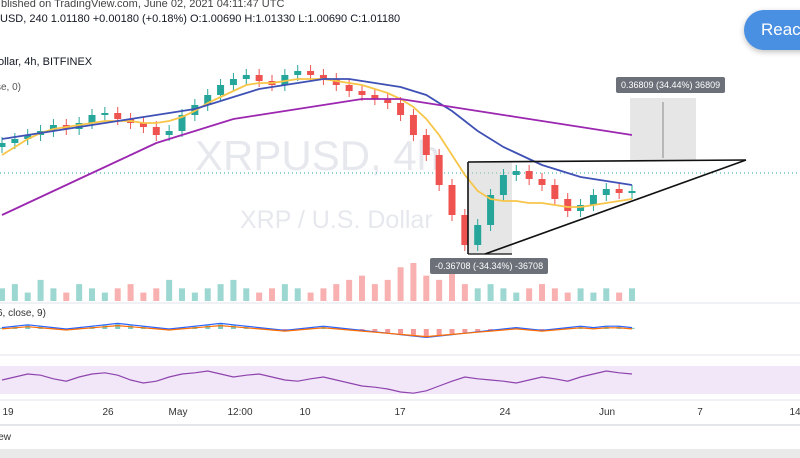 The height and width of the screenshot is (458, 800). What do you see at coordinates (317, 282) in the screenshot?
I see `volume-bars` at bounding box center [317, 282].